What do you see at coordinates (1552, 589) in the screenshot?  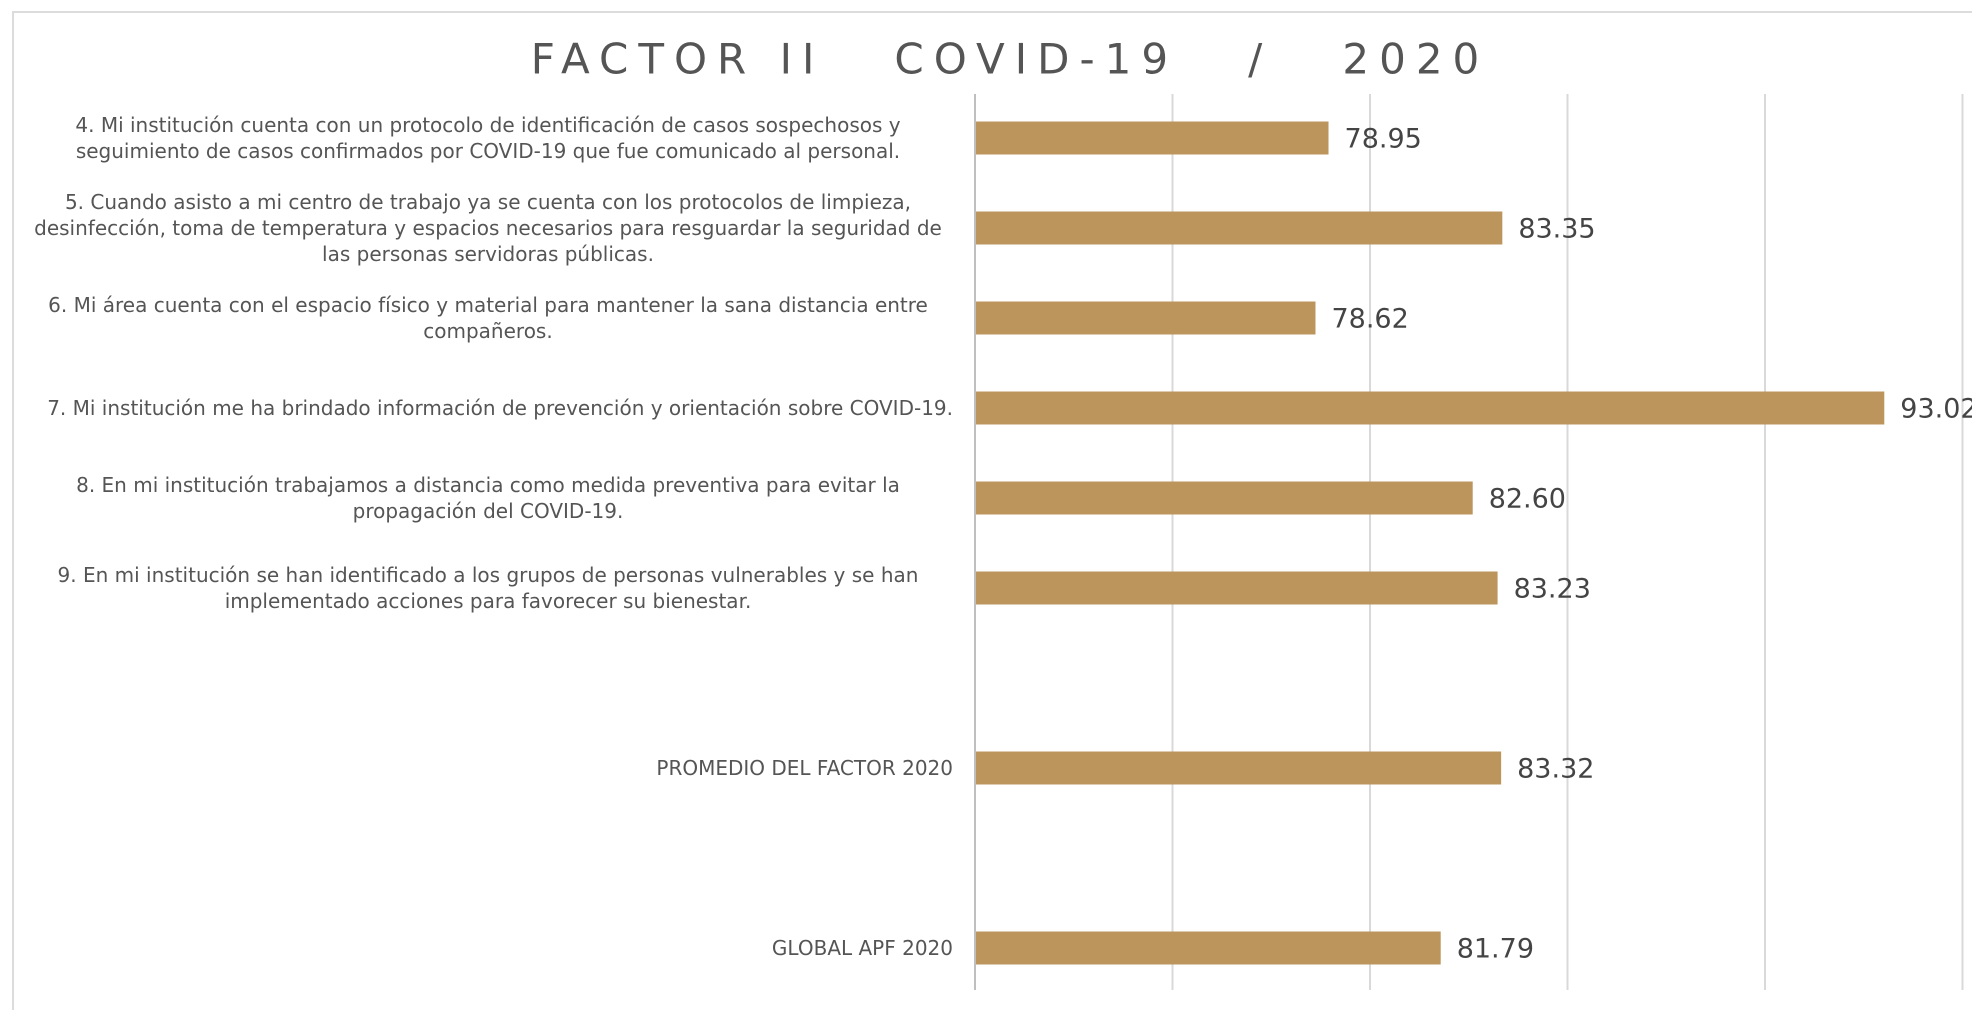 I see `value-label: 83.23` at bounding box center [1552, 589].